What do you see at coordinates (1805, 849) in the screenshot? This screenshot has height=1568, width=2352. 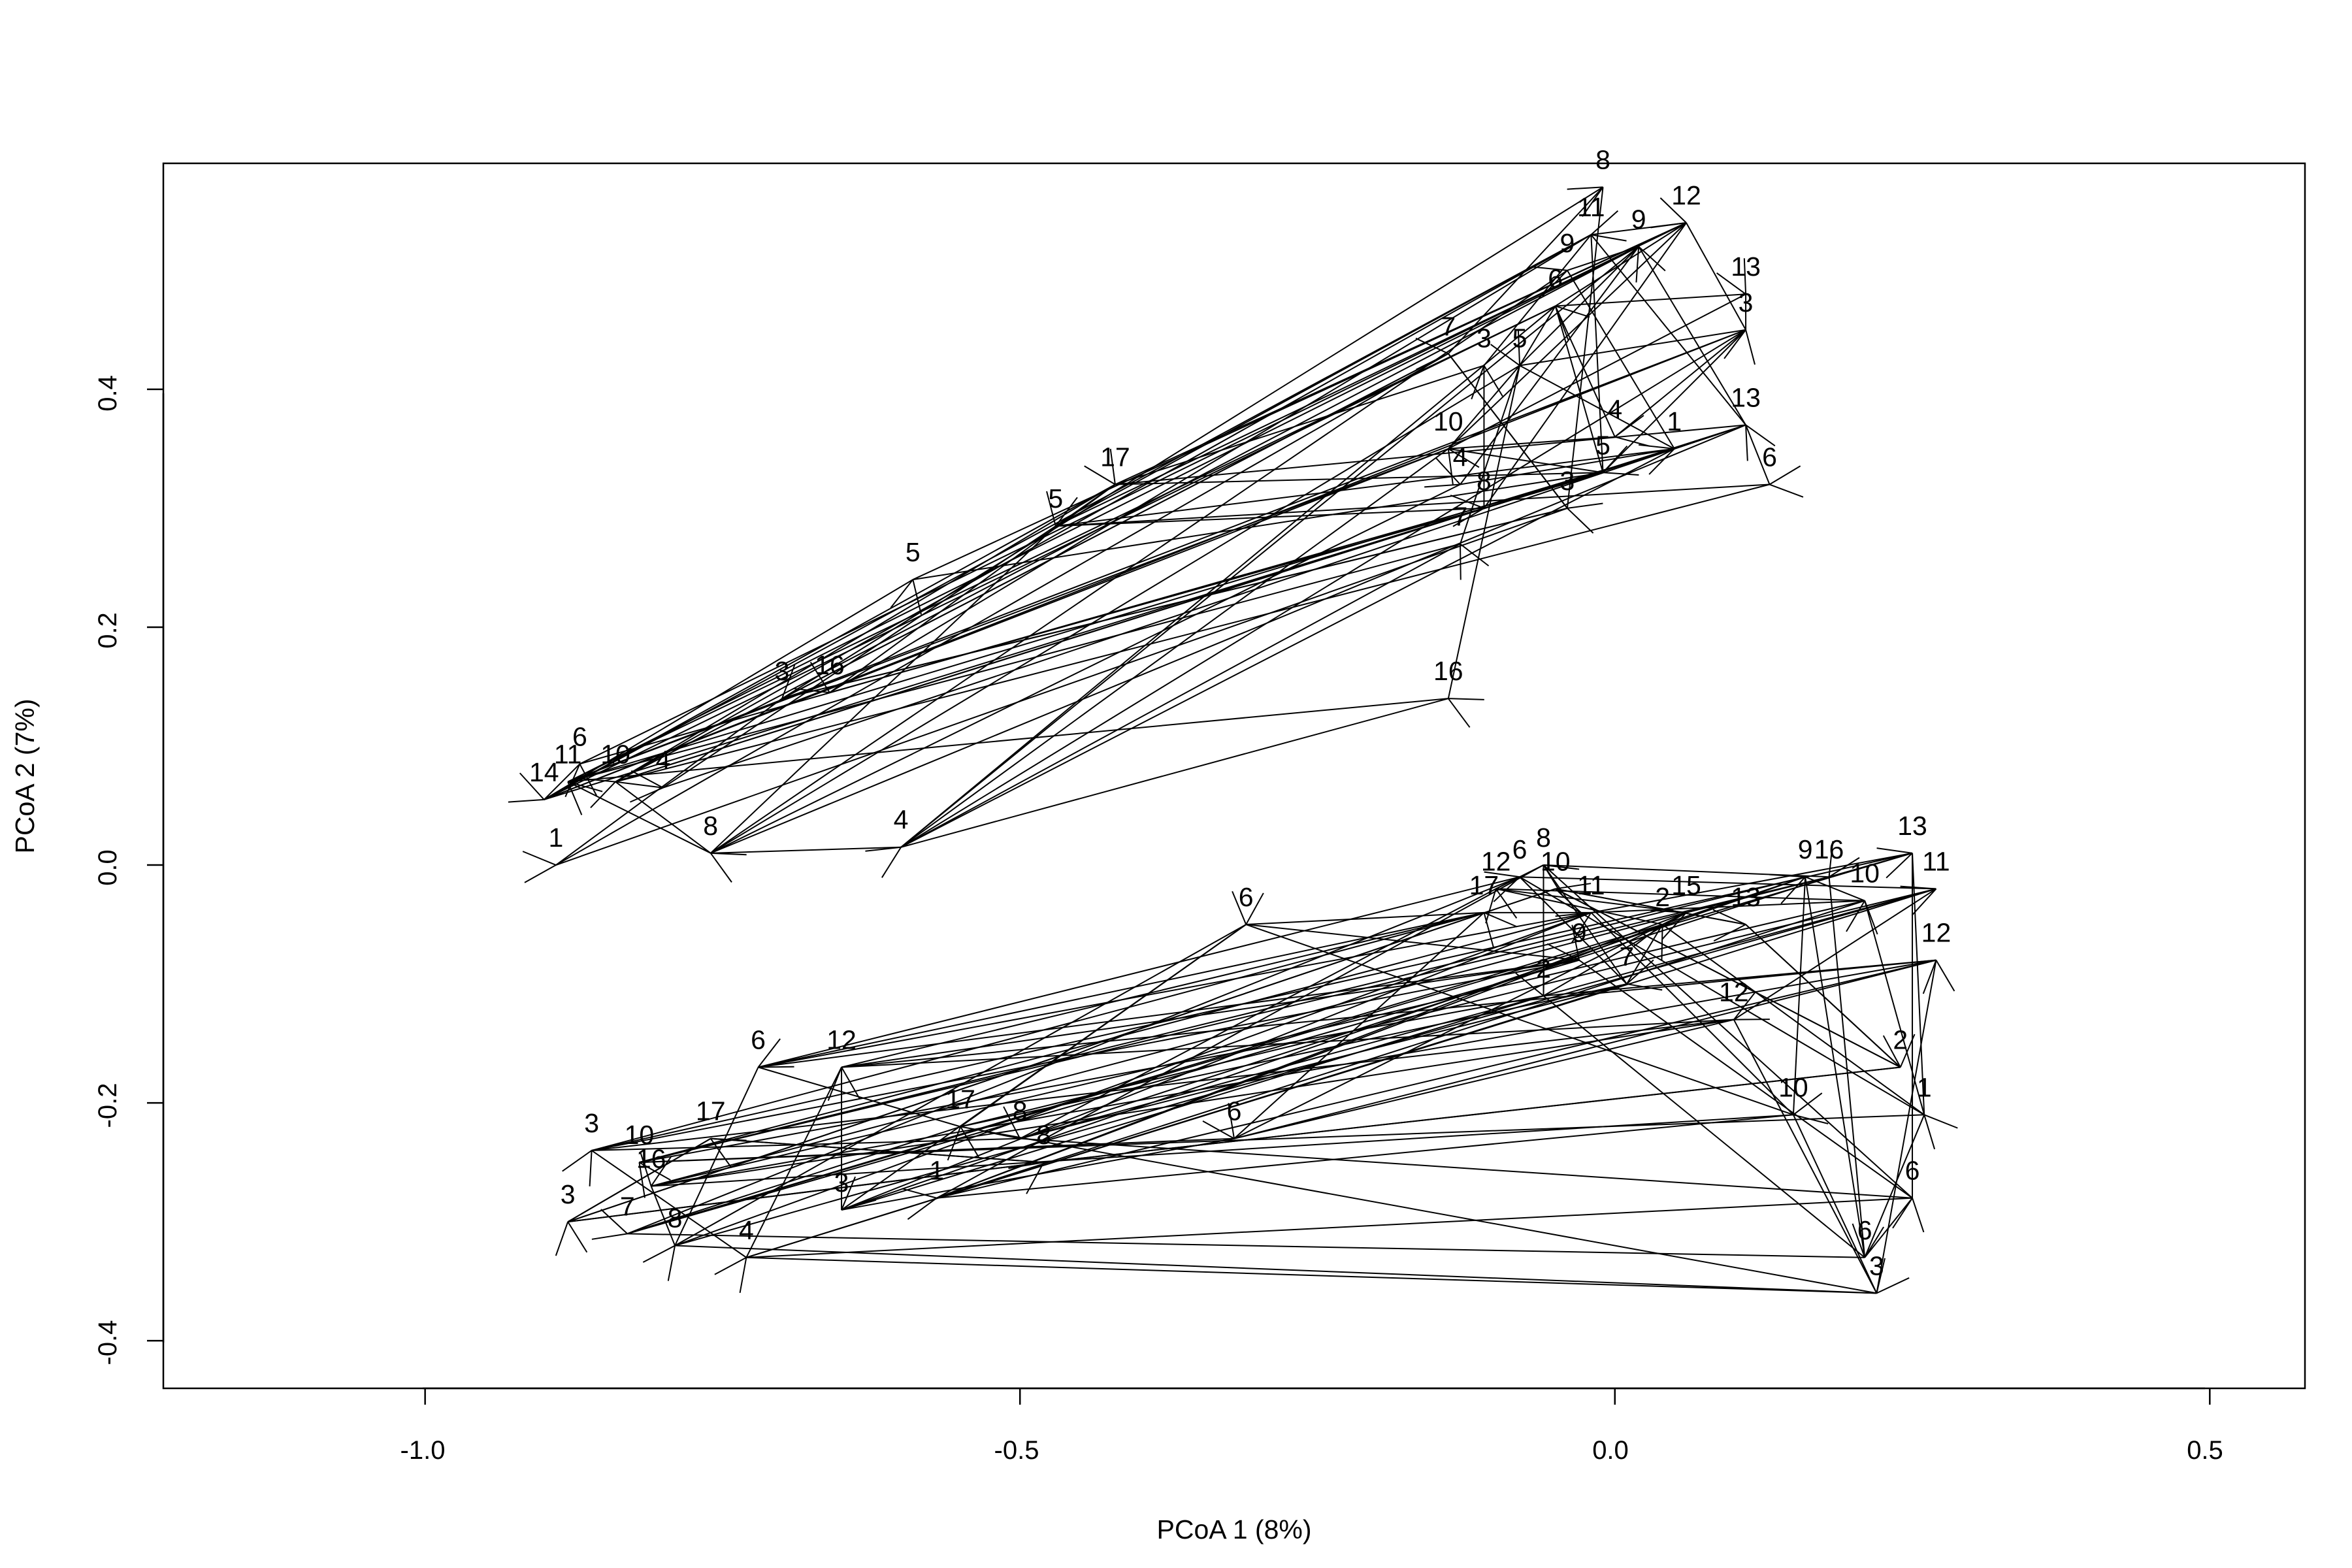 I see `point-label: 9` at bounding box center [1805, 849].